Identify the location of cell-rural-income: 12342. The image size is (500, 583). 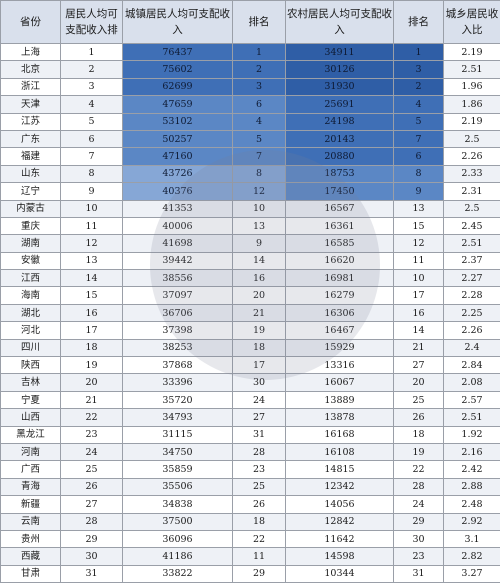
(340, 486).